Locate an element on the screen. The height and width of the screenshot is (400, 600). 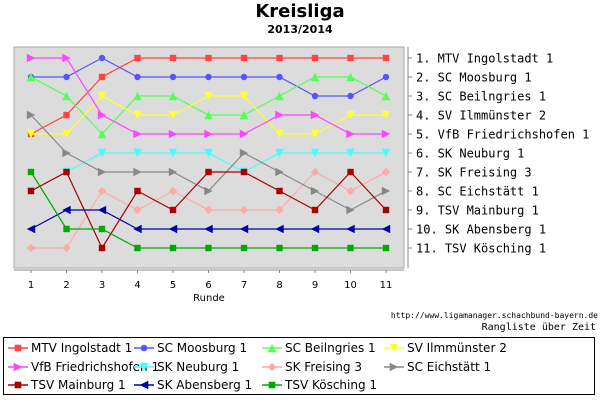
x-tick-label: 3 is located at coordinates (102, 285).